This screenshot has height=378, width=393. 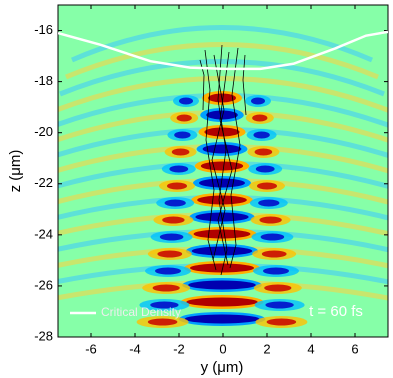 What do you see at coordinates (91, 348) in the screenshot?
I see `x-tick-label: -6` at bounding box center [91, 348].